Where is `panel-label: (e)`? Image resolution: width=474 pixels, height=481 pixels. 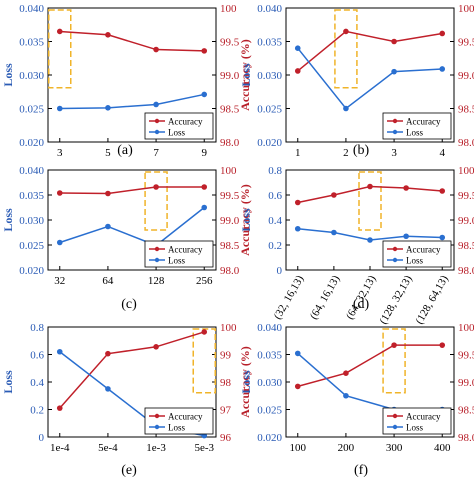
panel-label: (e) is located at coordinates (129, 470).